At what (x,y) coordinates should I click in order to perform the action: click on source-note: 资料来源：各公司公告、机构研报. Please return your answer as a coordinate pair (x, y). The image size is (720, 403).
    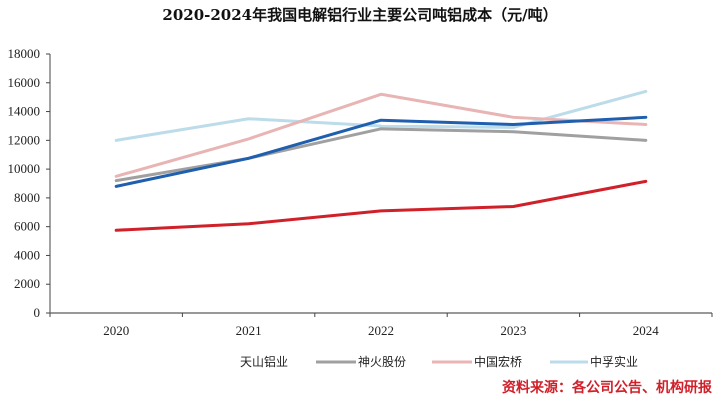
    Looking at the image, I should click on (607, 387).